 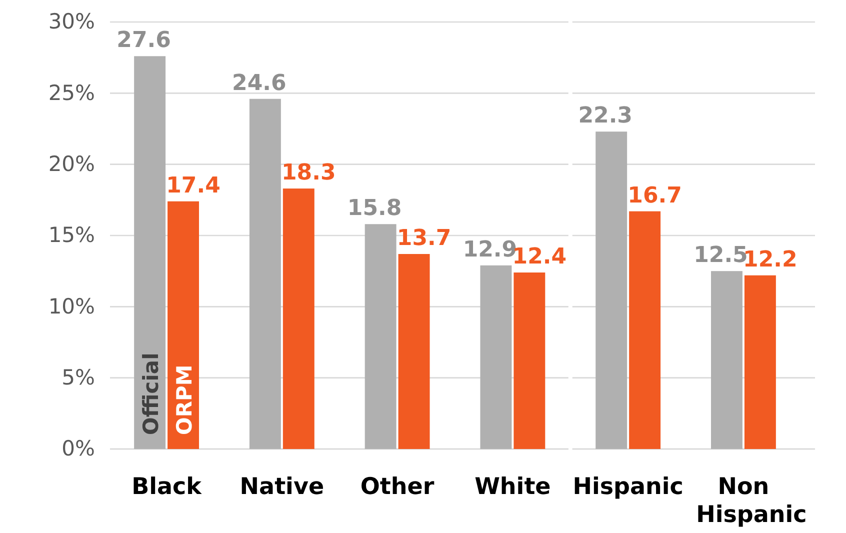 What do you see at coordinates (424, 239) in the screenshot?
I see `data-label: 13.7` at bounding box center [424, 239].